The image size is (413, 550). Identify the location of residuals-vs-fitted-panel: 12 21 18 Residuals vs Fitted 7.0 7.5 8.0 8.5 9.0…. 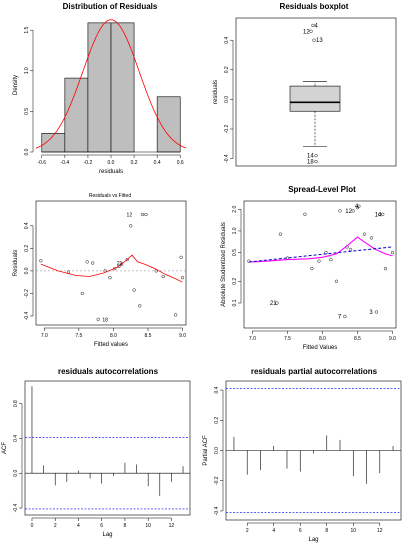
(100, 270).